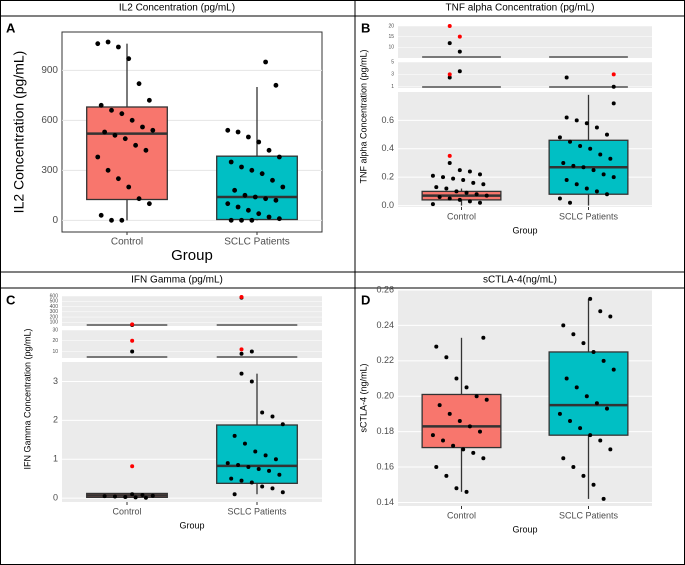 This screenshot has height=565, width=685. Describe the element at coordinates (524, 230) in the screenshot. I see `x-axis-label: Group` at that location.